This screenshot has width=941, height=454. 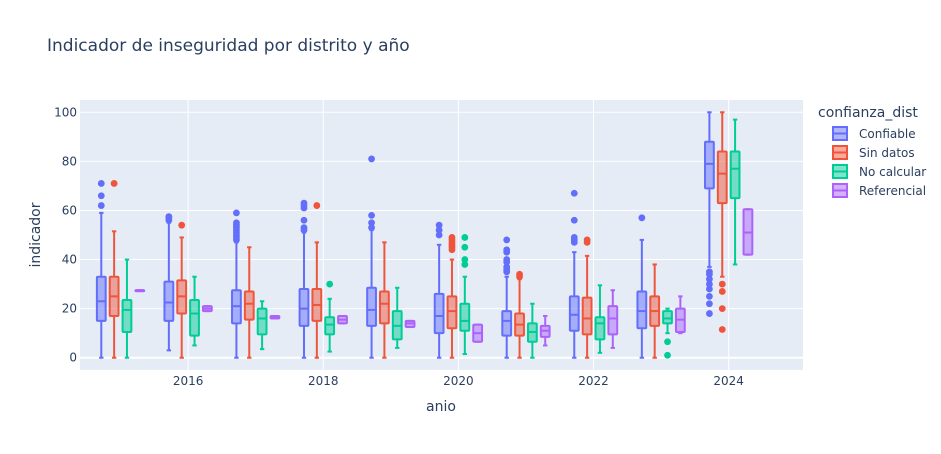 I want to click on legend-item: Confiable, so click(x=874, y=133).